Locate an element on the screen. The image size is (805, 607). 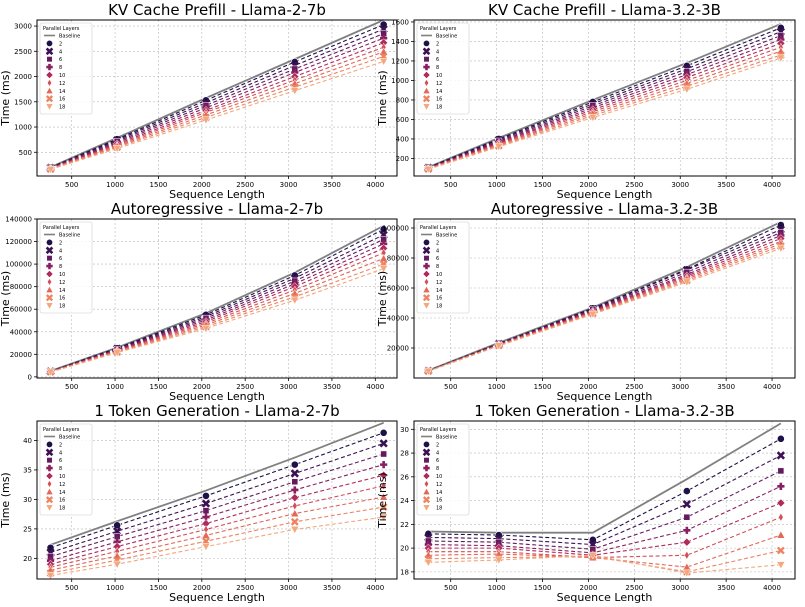
legend-label: 2 is located at coordinates (60, 243).